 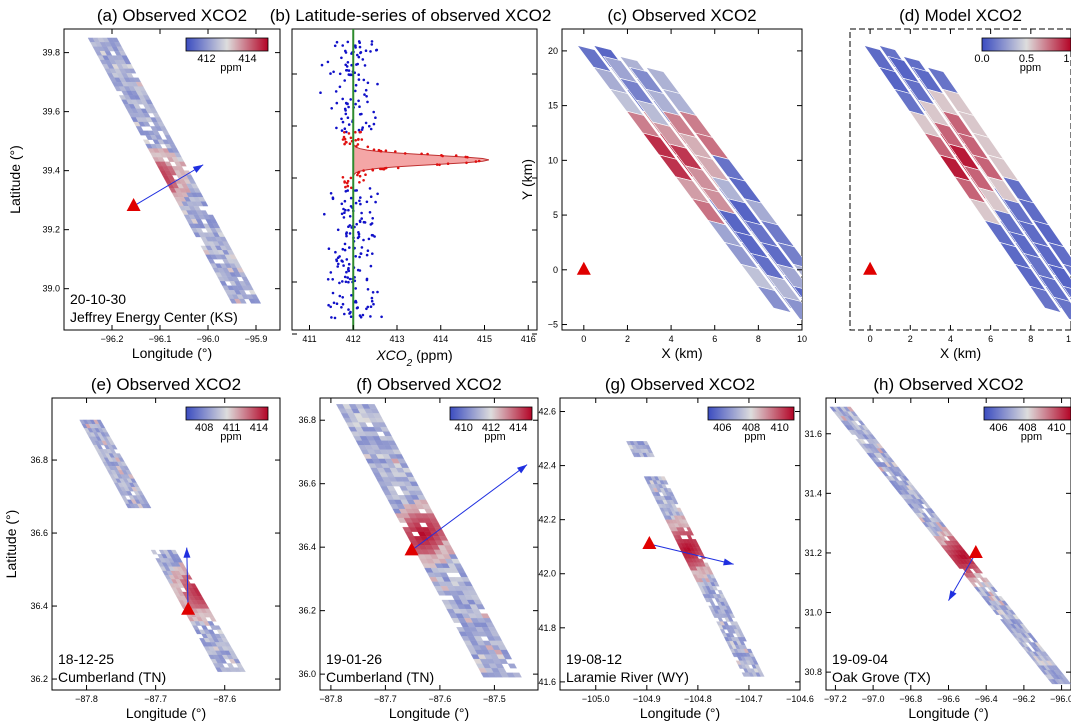 I want to click on panel-title: (b) Latitude-series of observed XCO2, so click(x=411, y=15).